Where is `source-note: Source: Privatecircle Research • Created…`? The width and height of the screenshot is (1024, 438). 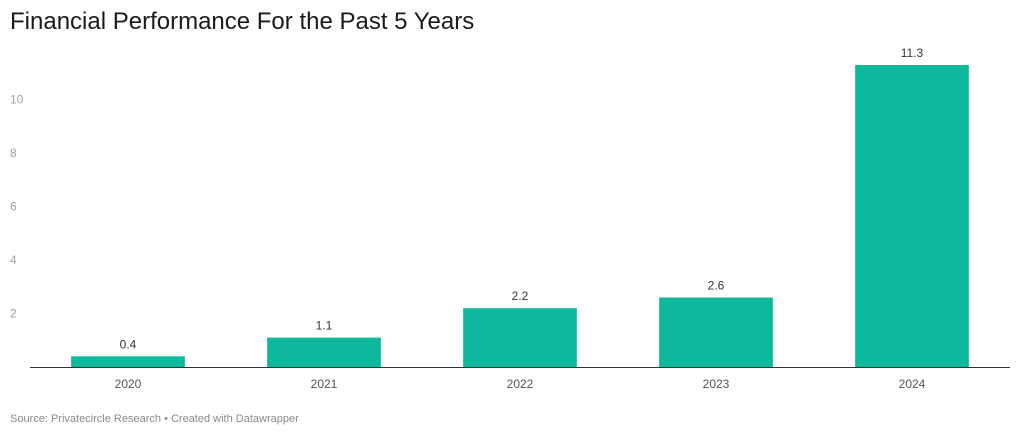
source-note: Source: Privatecircle Research • Created… is located at coordinates (154, 419).